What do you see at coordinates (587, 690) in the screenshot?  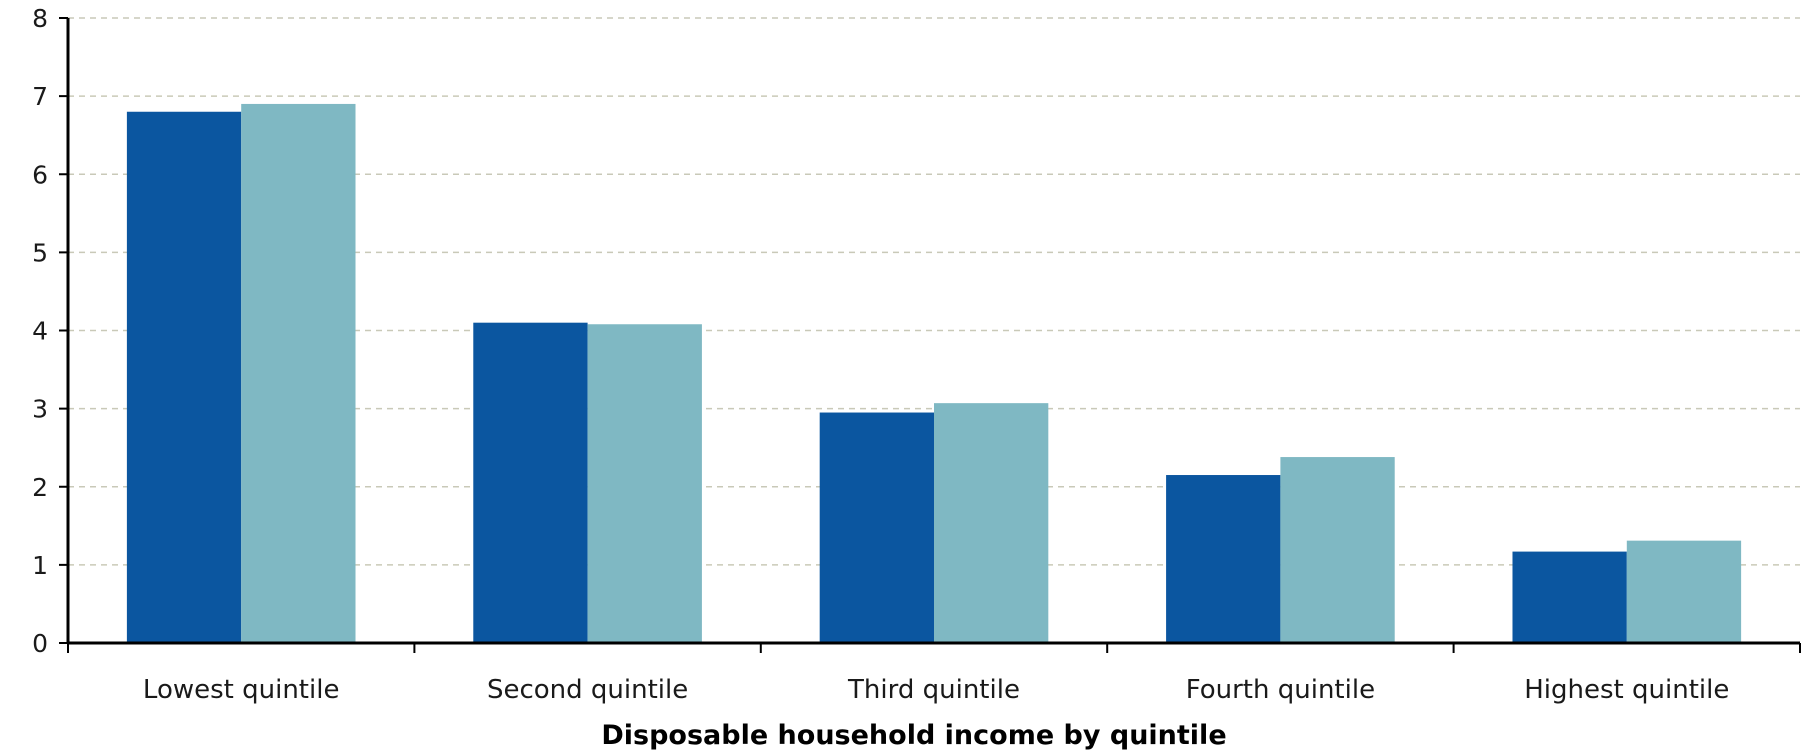 I see `x-tick-label: Second quintile` at bounding box center [587, 690].